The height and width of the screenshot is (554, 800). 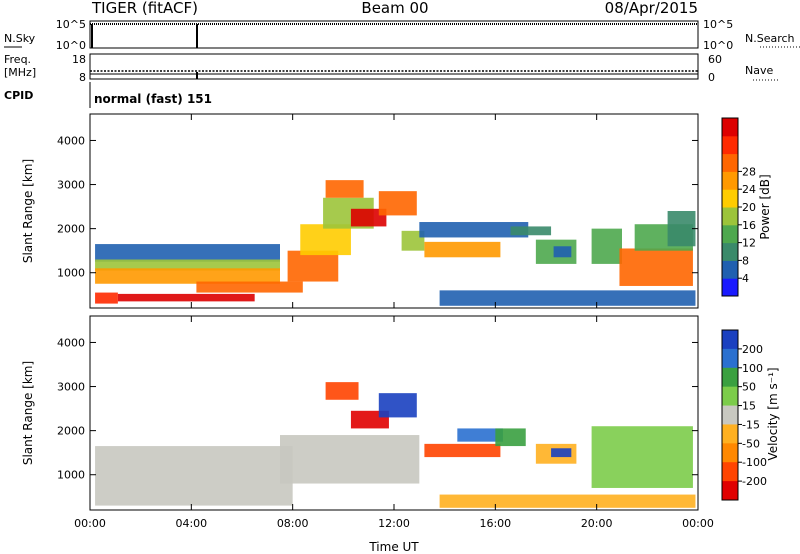 I want to click on nave-label: Nave, so click(x=759, y=70).